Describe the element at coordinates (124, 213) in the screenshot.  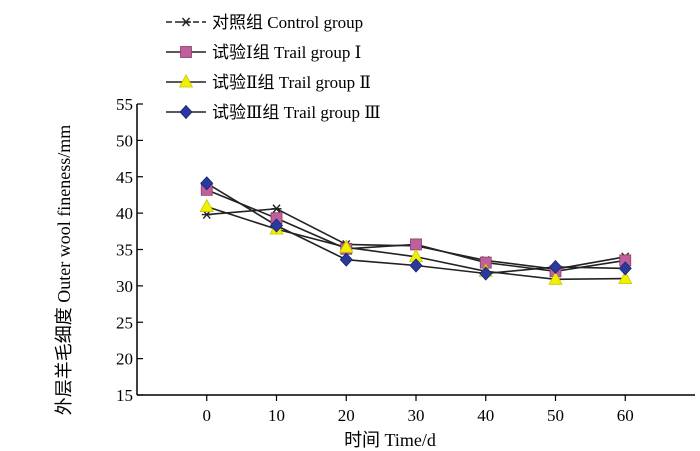
I see `y-tick-label: 40` at that location.